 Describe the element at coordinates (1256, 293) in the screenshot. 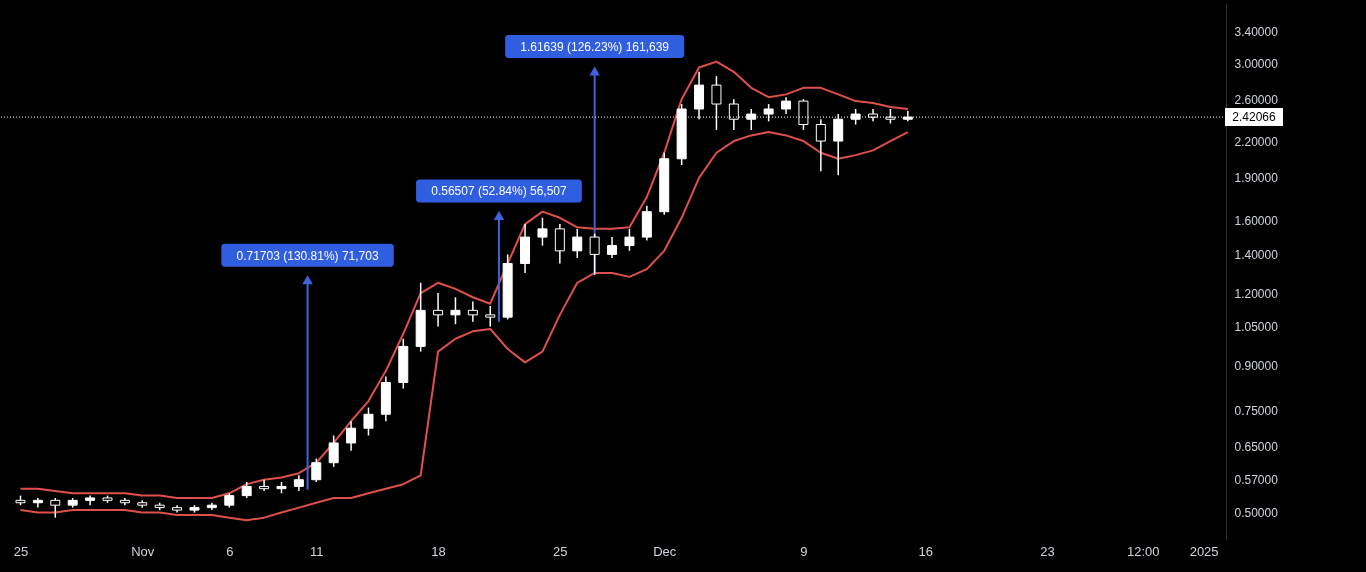

I see `y-tick-label: 1.20000` at that location.